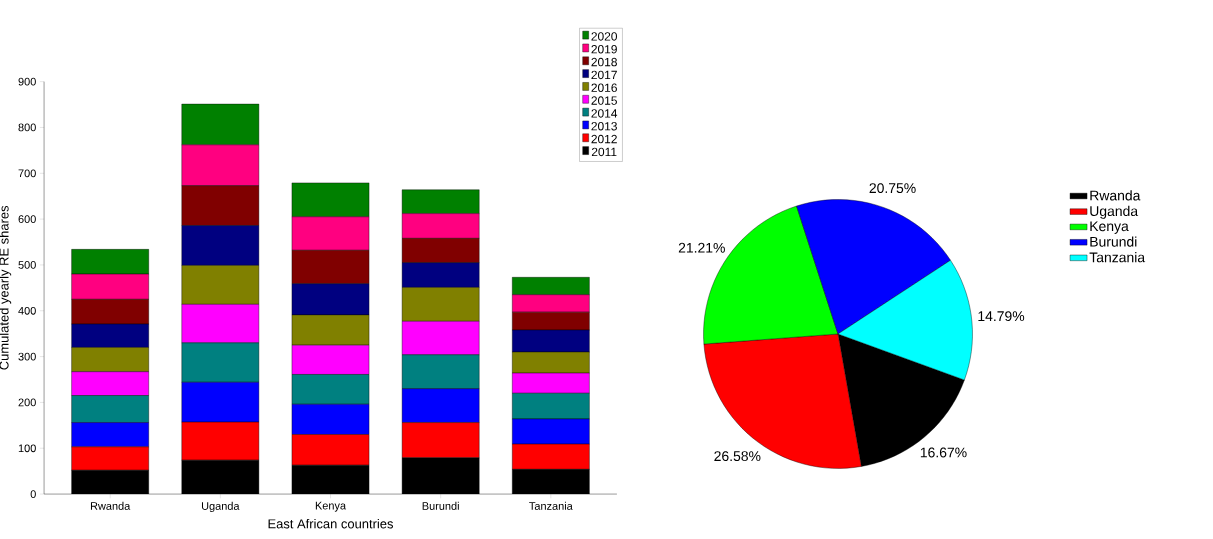  What do you see at coordinates (1001, 316) in the screenshot?
I see `data-label: 14.79%` at bounding box center [1001, 316].